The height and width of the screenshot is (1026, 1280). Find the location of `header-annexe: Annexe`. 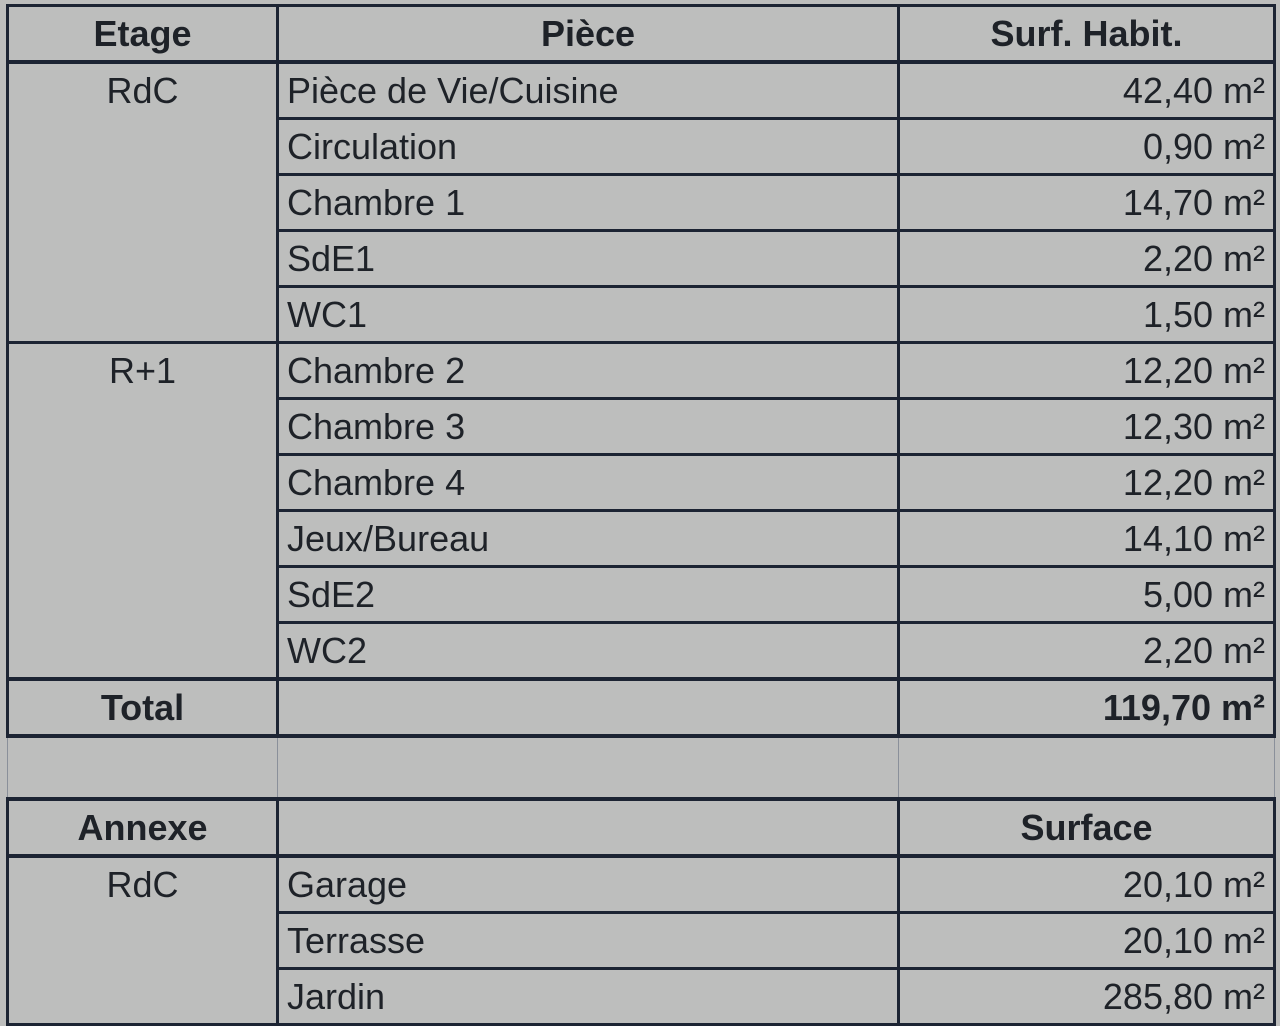

header-annexe: Annexe is located at coordinates (142, 827).